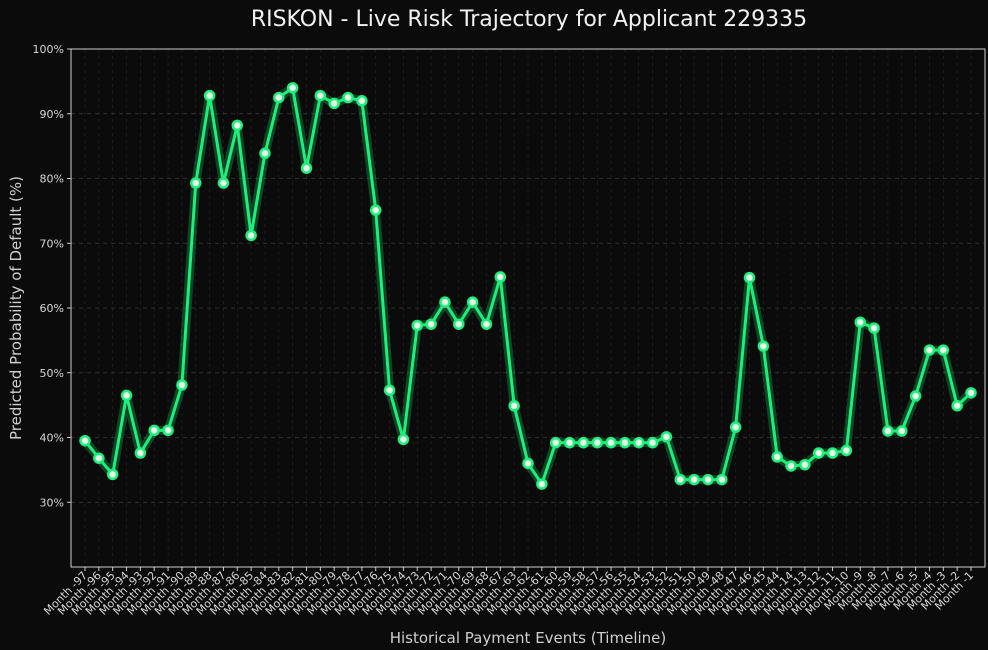 The image size is (988, 650). I want to click on y-axis-label: Predicted Probability of Default (%), so click(16, 308).